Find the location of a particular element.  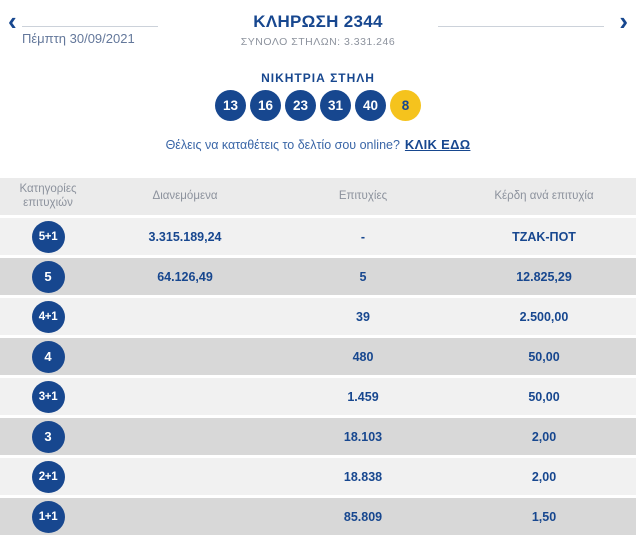

winning-numbers: 13 16 23 31 40 8 is located at coordinates (318, 105).